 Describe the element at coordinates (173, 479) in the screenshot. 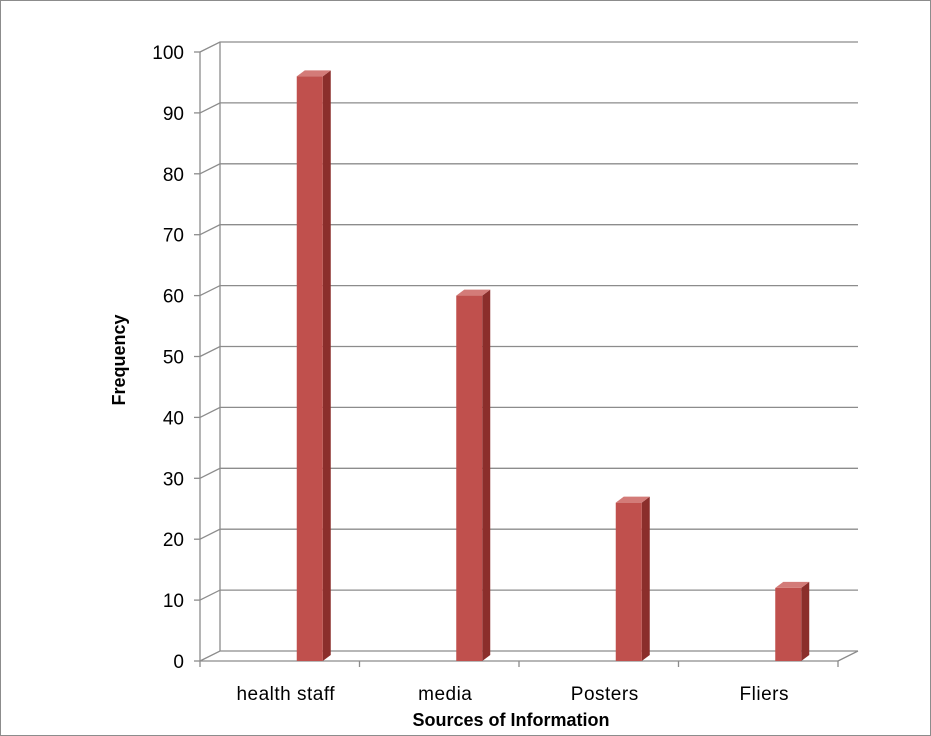

I see `y-tick-label: 30` at that location.